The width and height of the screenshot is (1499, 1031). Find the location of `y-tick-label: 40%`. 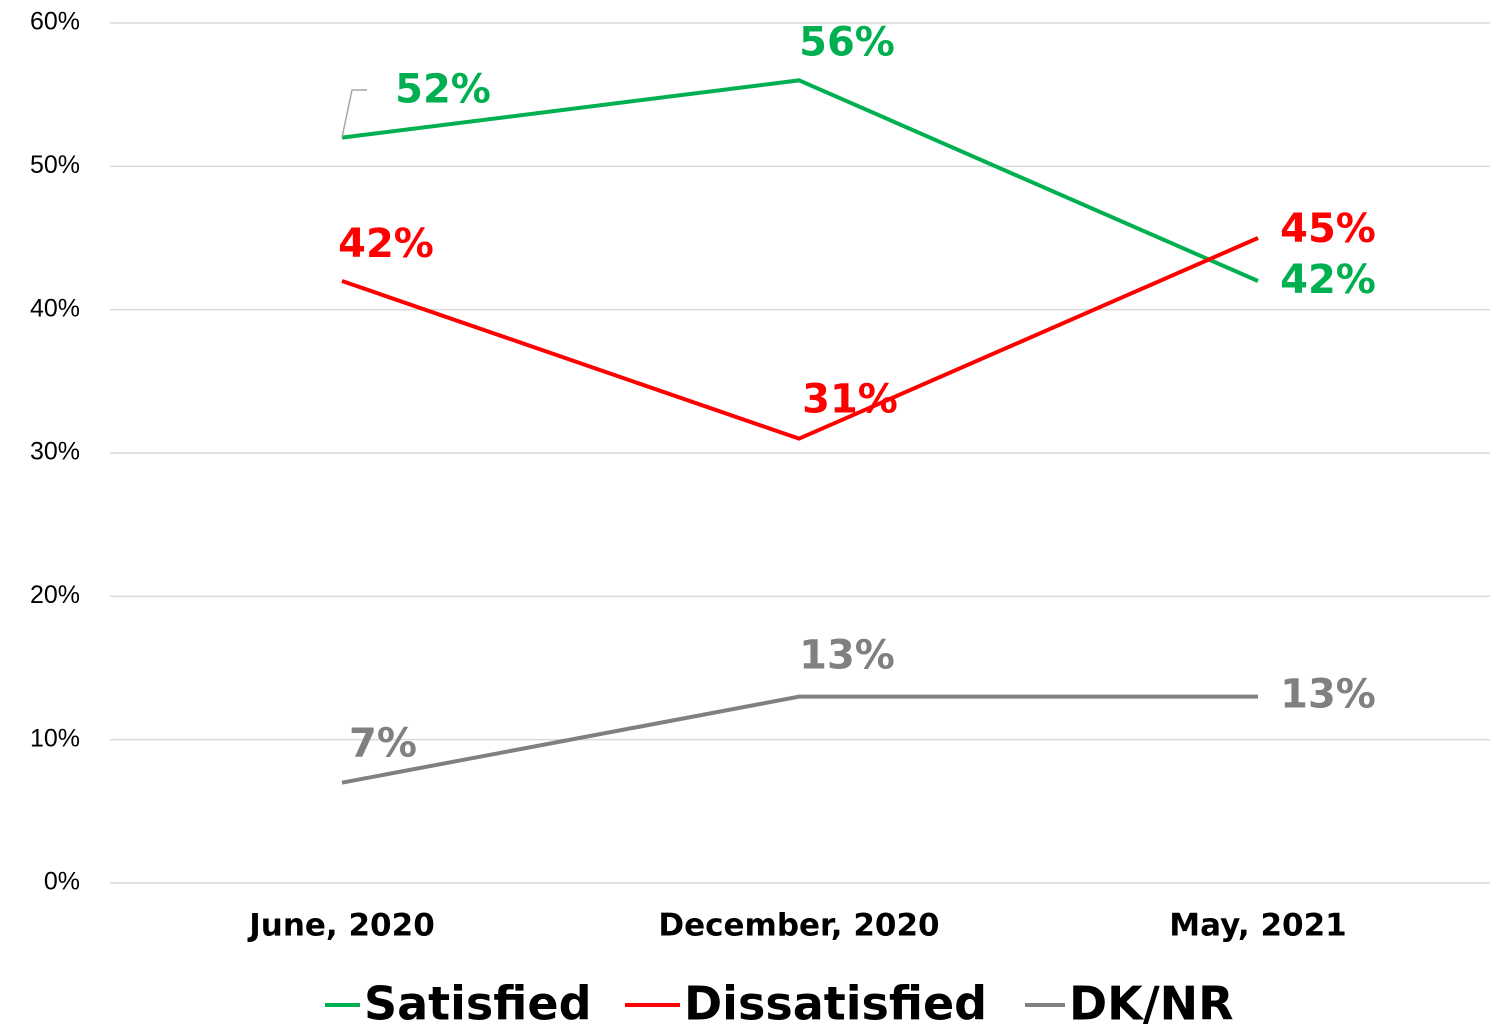

y-tick-label: 40% is located at coordinates (55, 308).